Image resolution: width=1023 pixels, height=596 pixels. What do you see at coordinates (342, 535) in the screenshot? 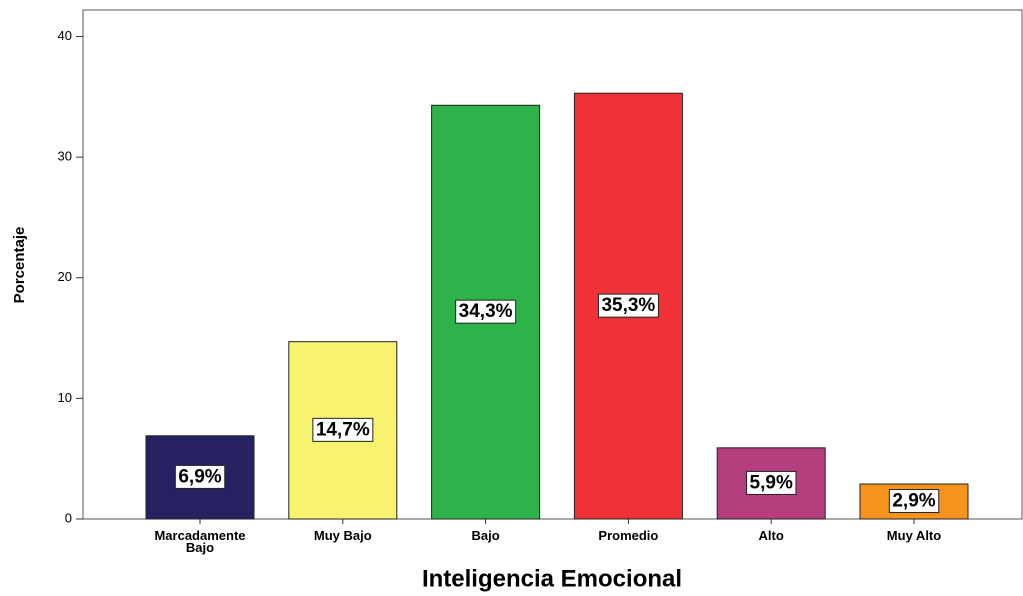
I see `x-tick-label: Muy Bajo` at bounding box center [342, 535].